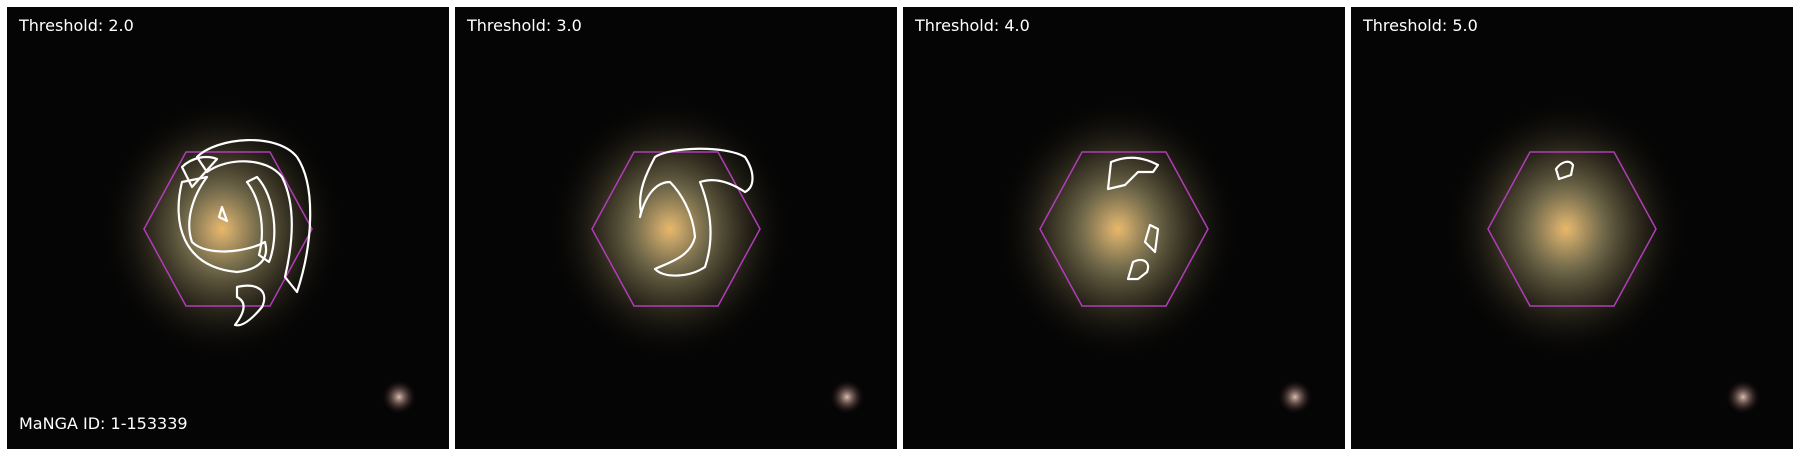 The width and height of the screenshot is (1800, 457). Describe the element at coordinates (1420, 25) in the screenshot. I see `threshold-label: Threshold: 5.0` at that location.